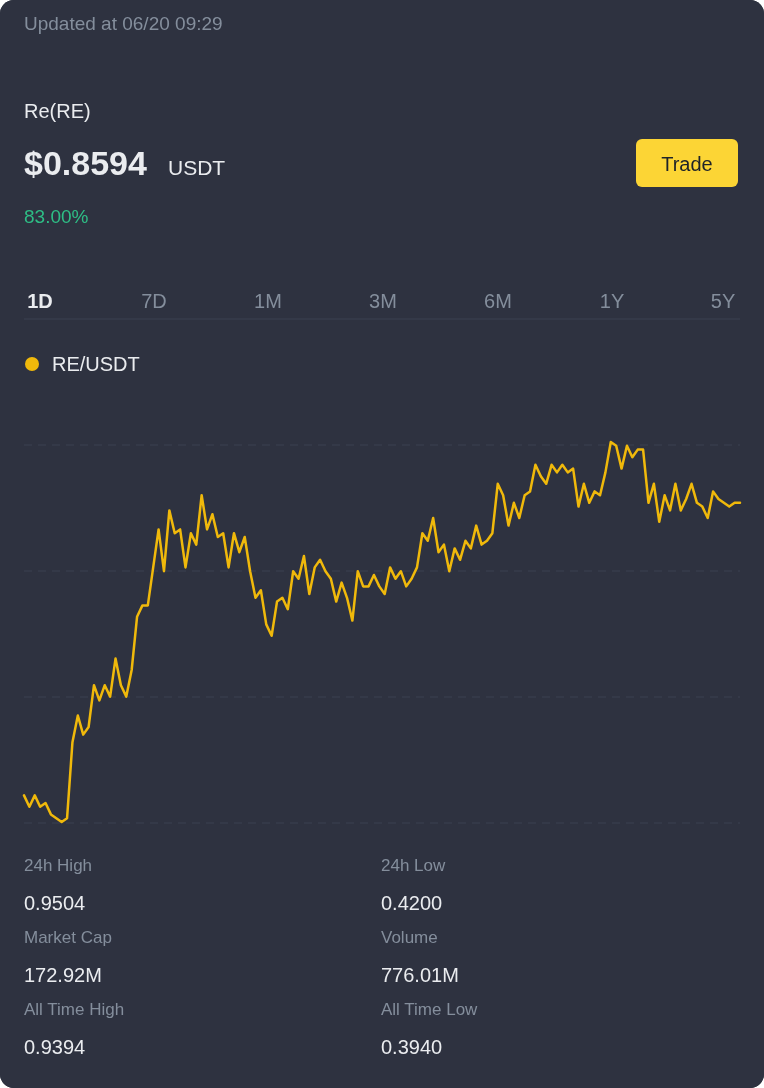  What do you see at coordinates (430, 1009) in the screenshot?
I see `text: All Time Low` at bounding box center [430, 1009].